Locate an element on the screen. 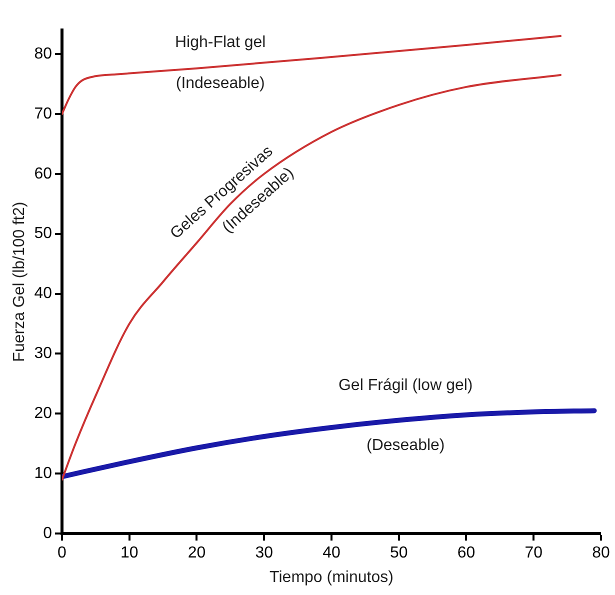 The height and width of the screenshot is (595, 615). x-tick-label: 70 is located at coordinates (533, 553).